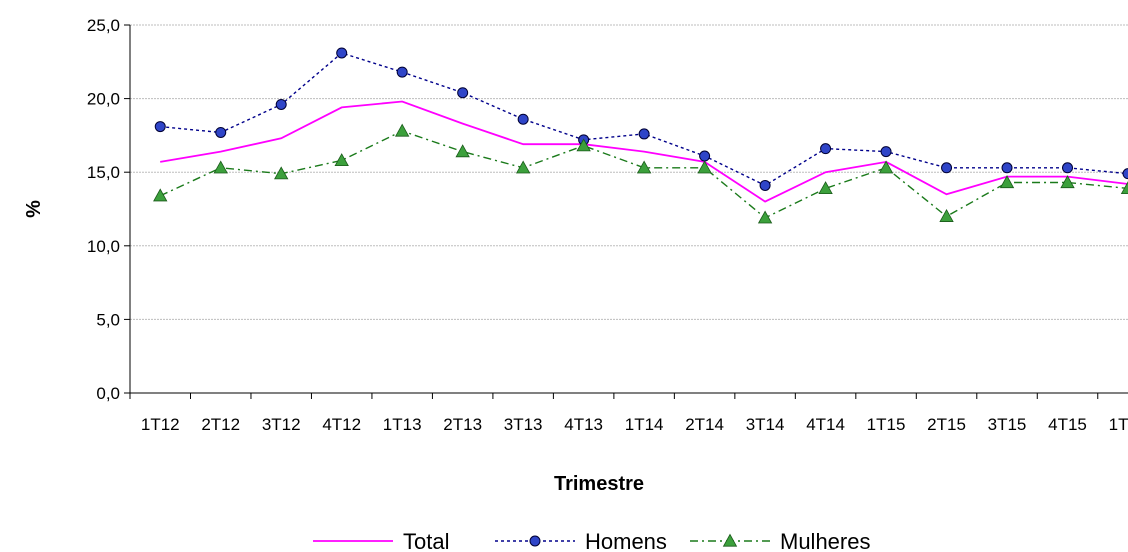 This screenshot has width=1128, height=552. I want to click on y-tick-label: 25,0, so click(103, 25).